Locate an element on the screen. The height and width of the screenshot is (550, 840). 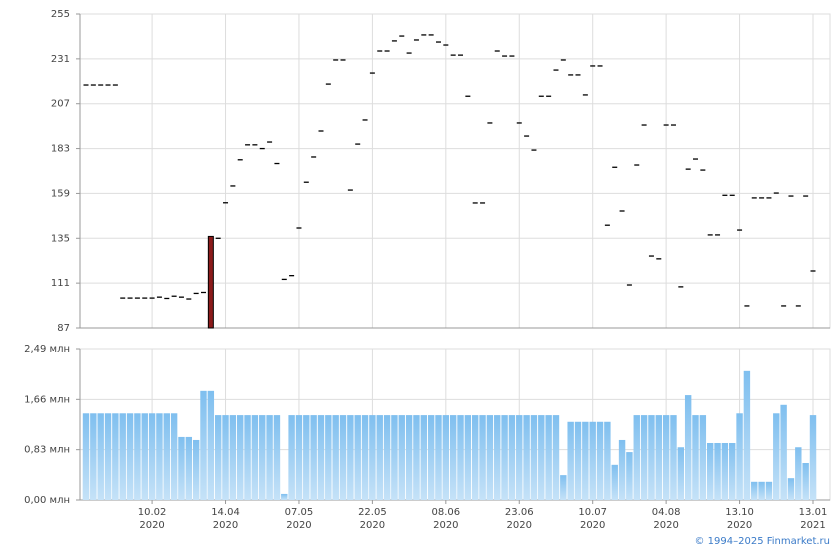
x-tick-label: 10.07 2020 is located at coordinates (592, 519).